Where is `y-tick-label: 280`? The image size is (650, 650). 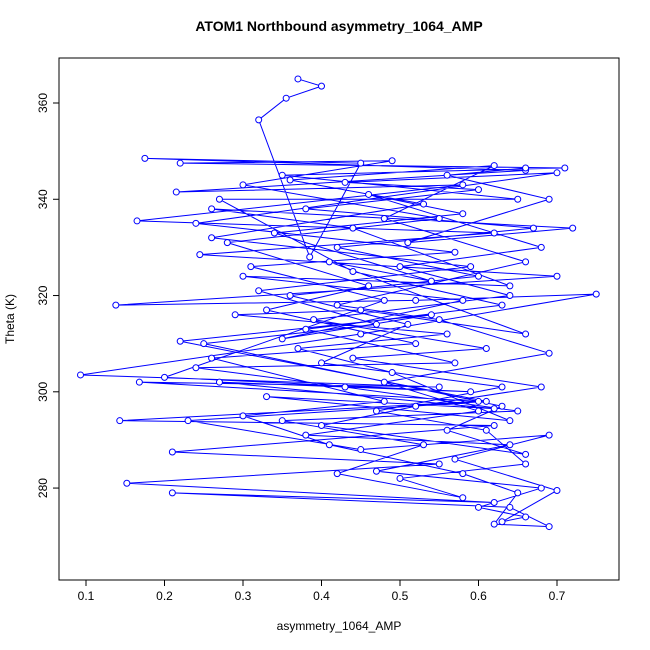 y-tick-label: 280 is located at coordinates (43, 488).